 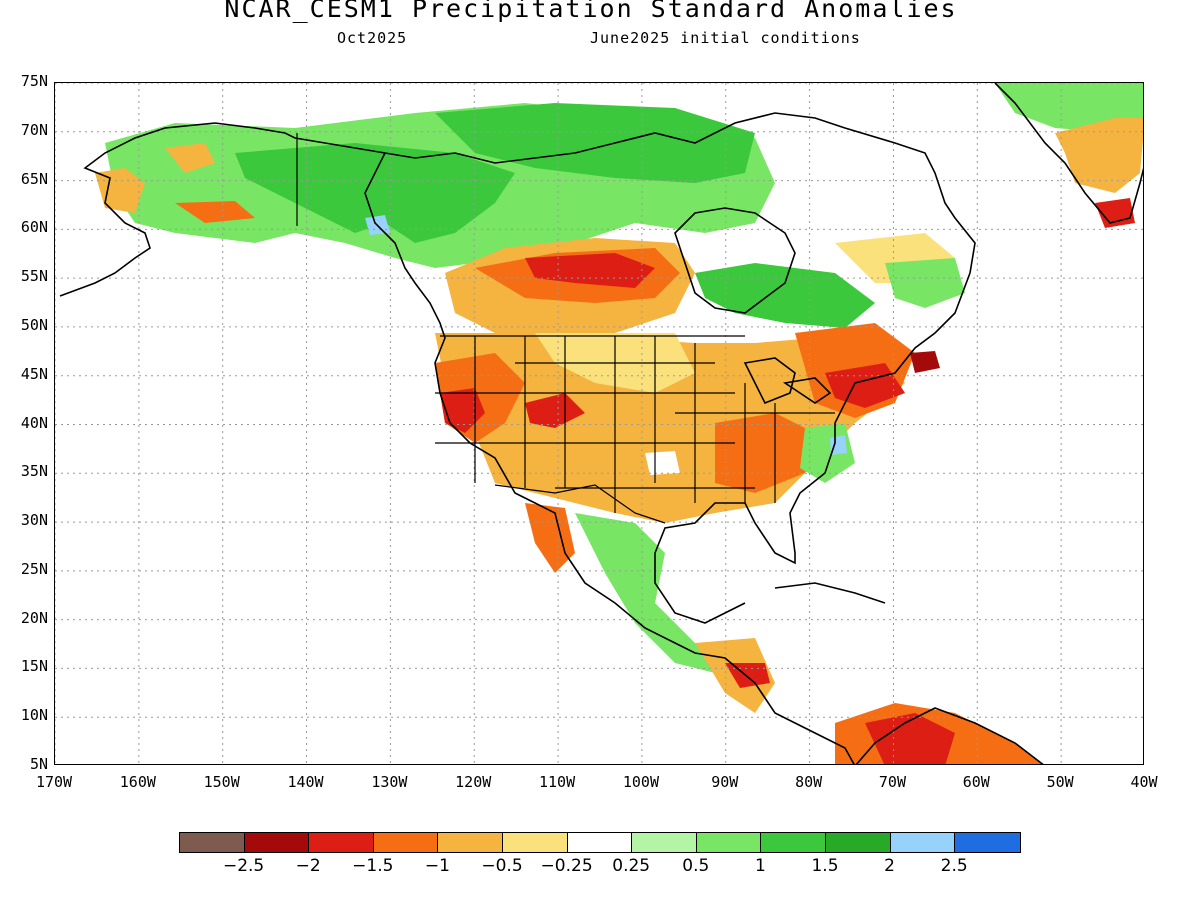 I want to click on lon-tick-label: 50W, so click(x=1060, y=782).